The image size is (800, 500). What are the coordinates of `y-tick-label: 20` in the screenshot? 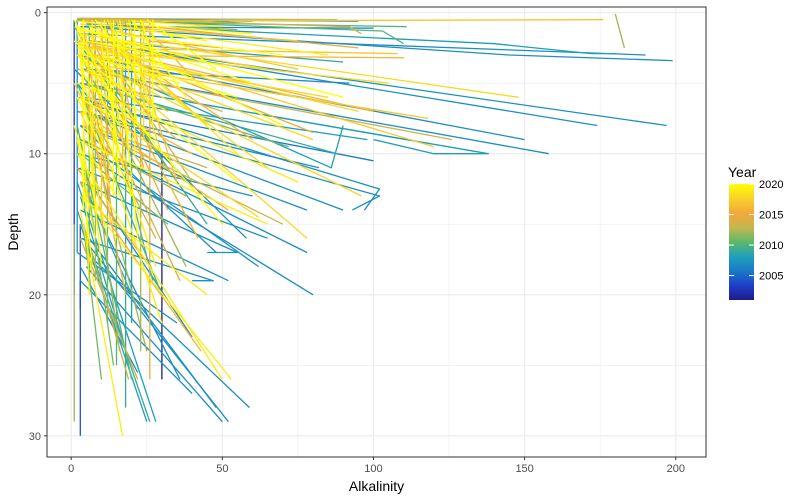 It's located at (35, 296).